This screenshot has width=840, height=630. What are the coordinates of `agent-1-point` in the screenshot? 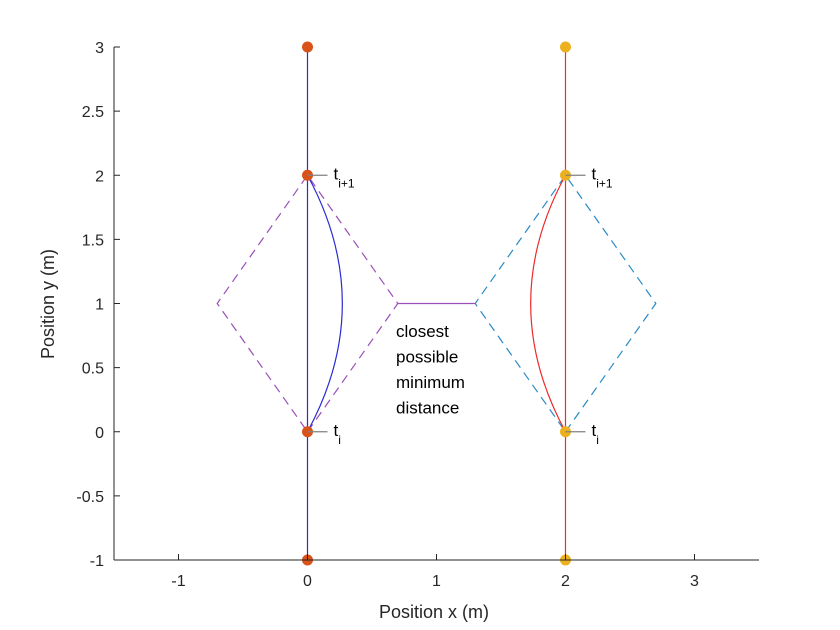 It's located at (307, 47).